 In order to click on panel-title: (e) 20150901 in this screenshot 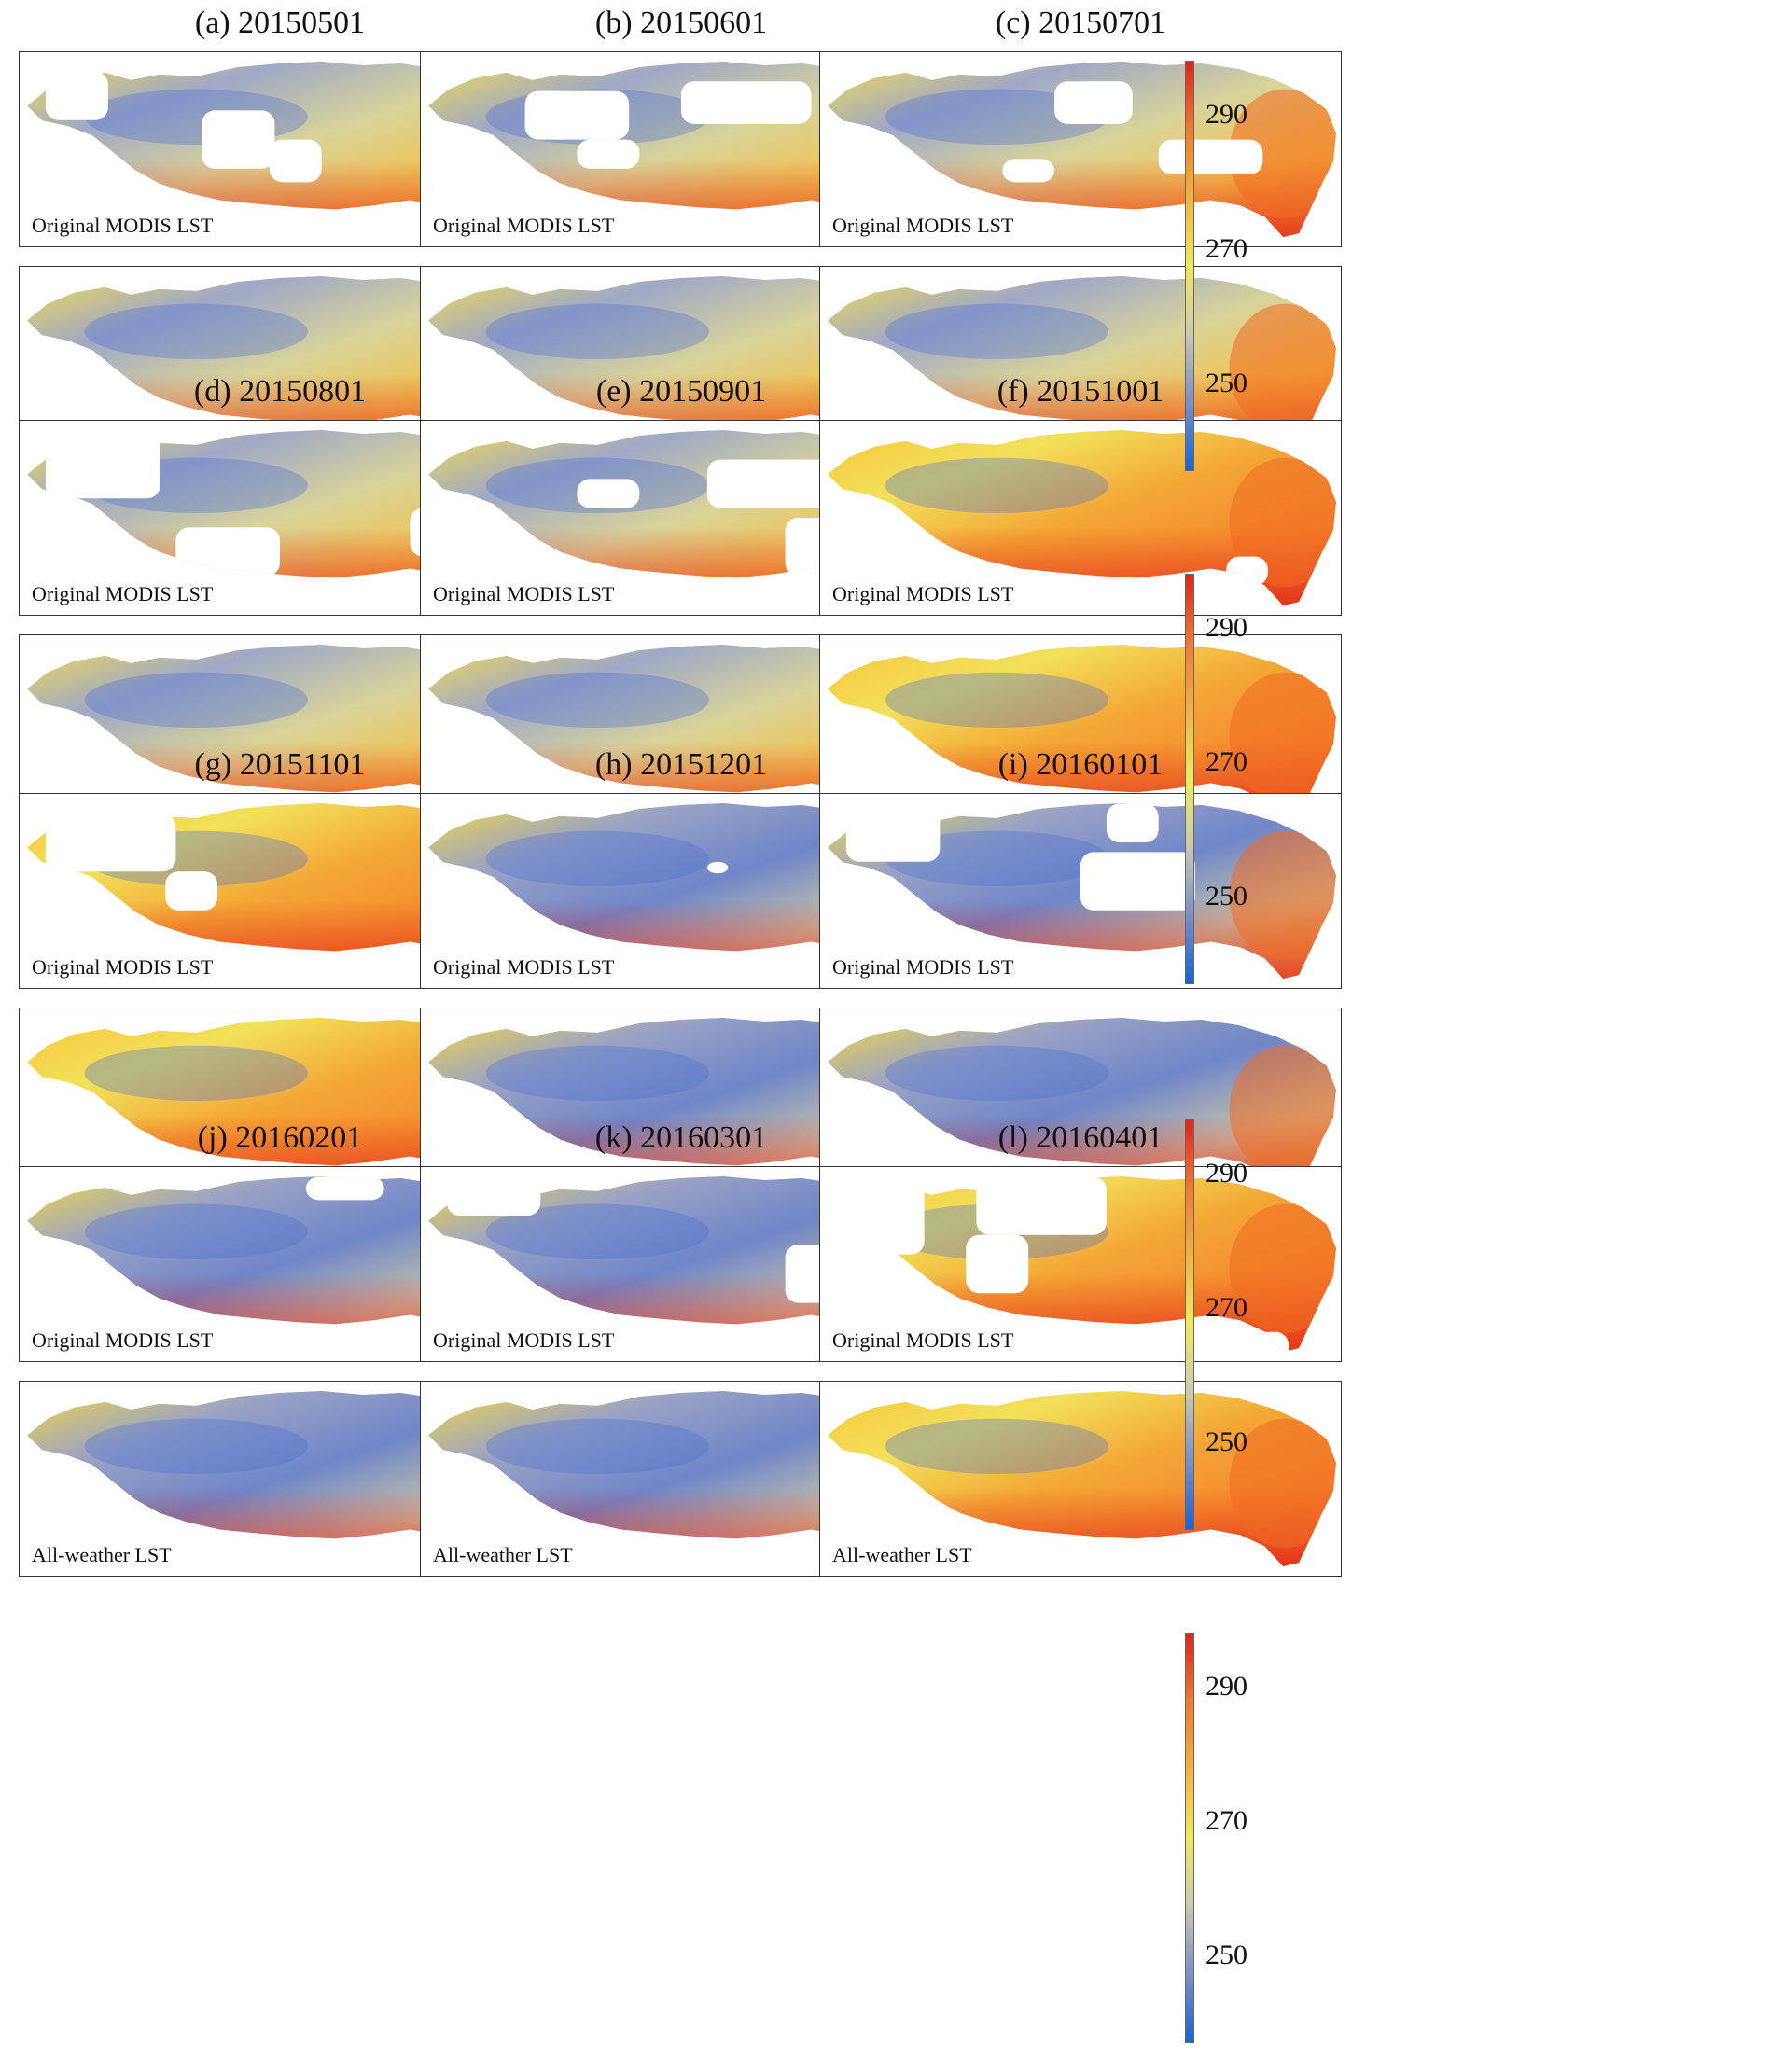, I will do `click(681, 391)`.